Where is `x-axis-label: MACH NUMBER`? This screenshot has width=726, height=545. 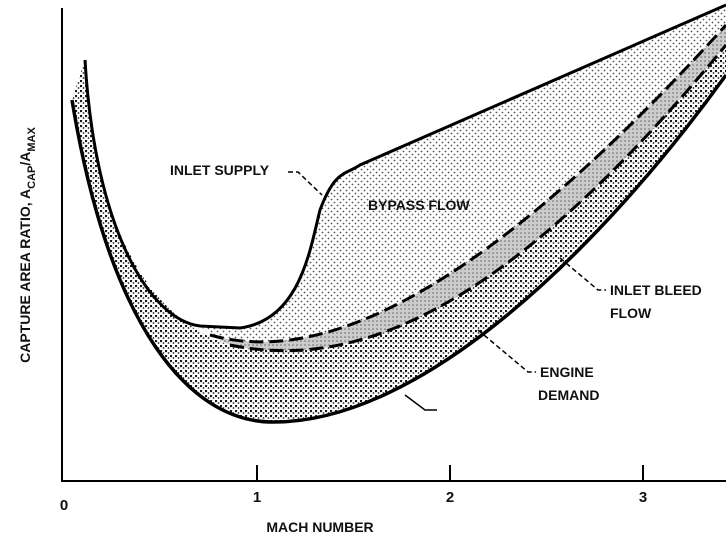 x-axis-label: MACH NUMBER is located at coordinates (319, 527).